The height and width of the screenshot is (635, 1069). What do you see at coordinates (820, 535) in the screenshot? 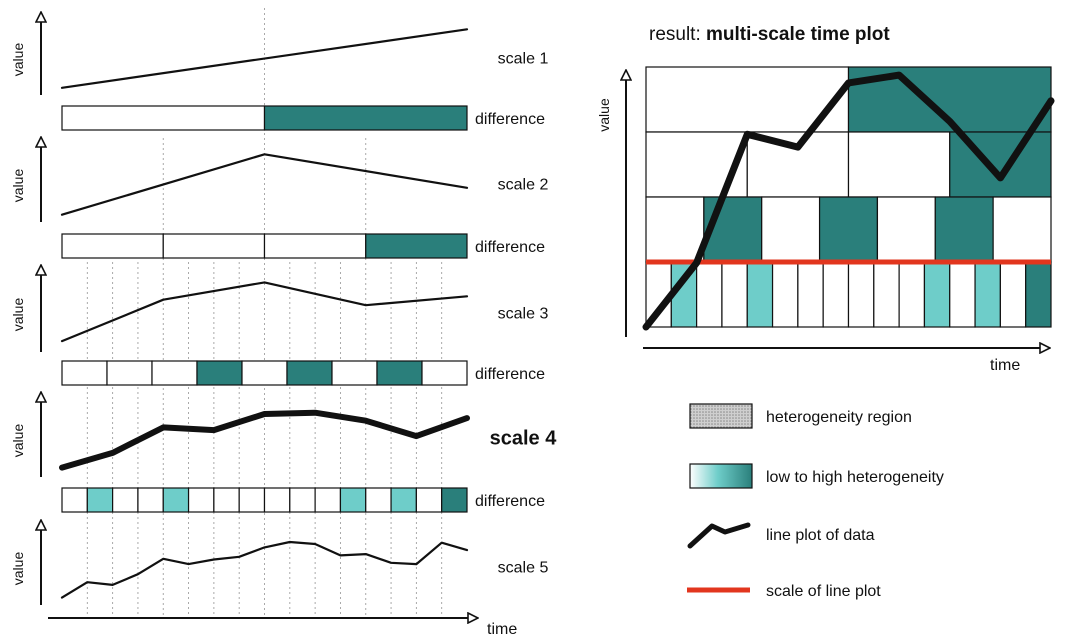
I see `legend-label: line plot of data` at bounding box center [820, 535].